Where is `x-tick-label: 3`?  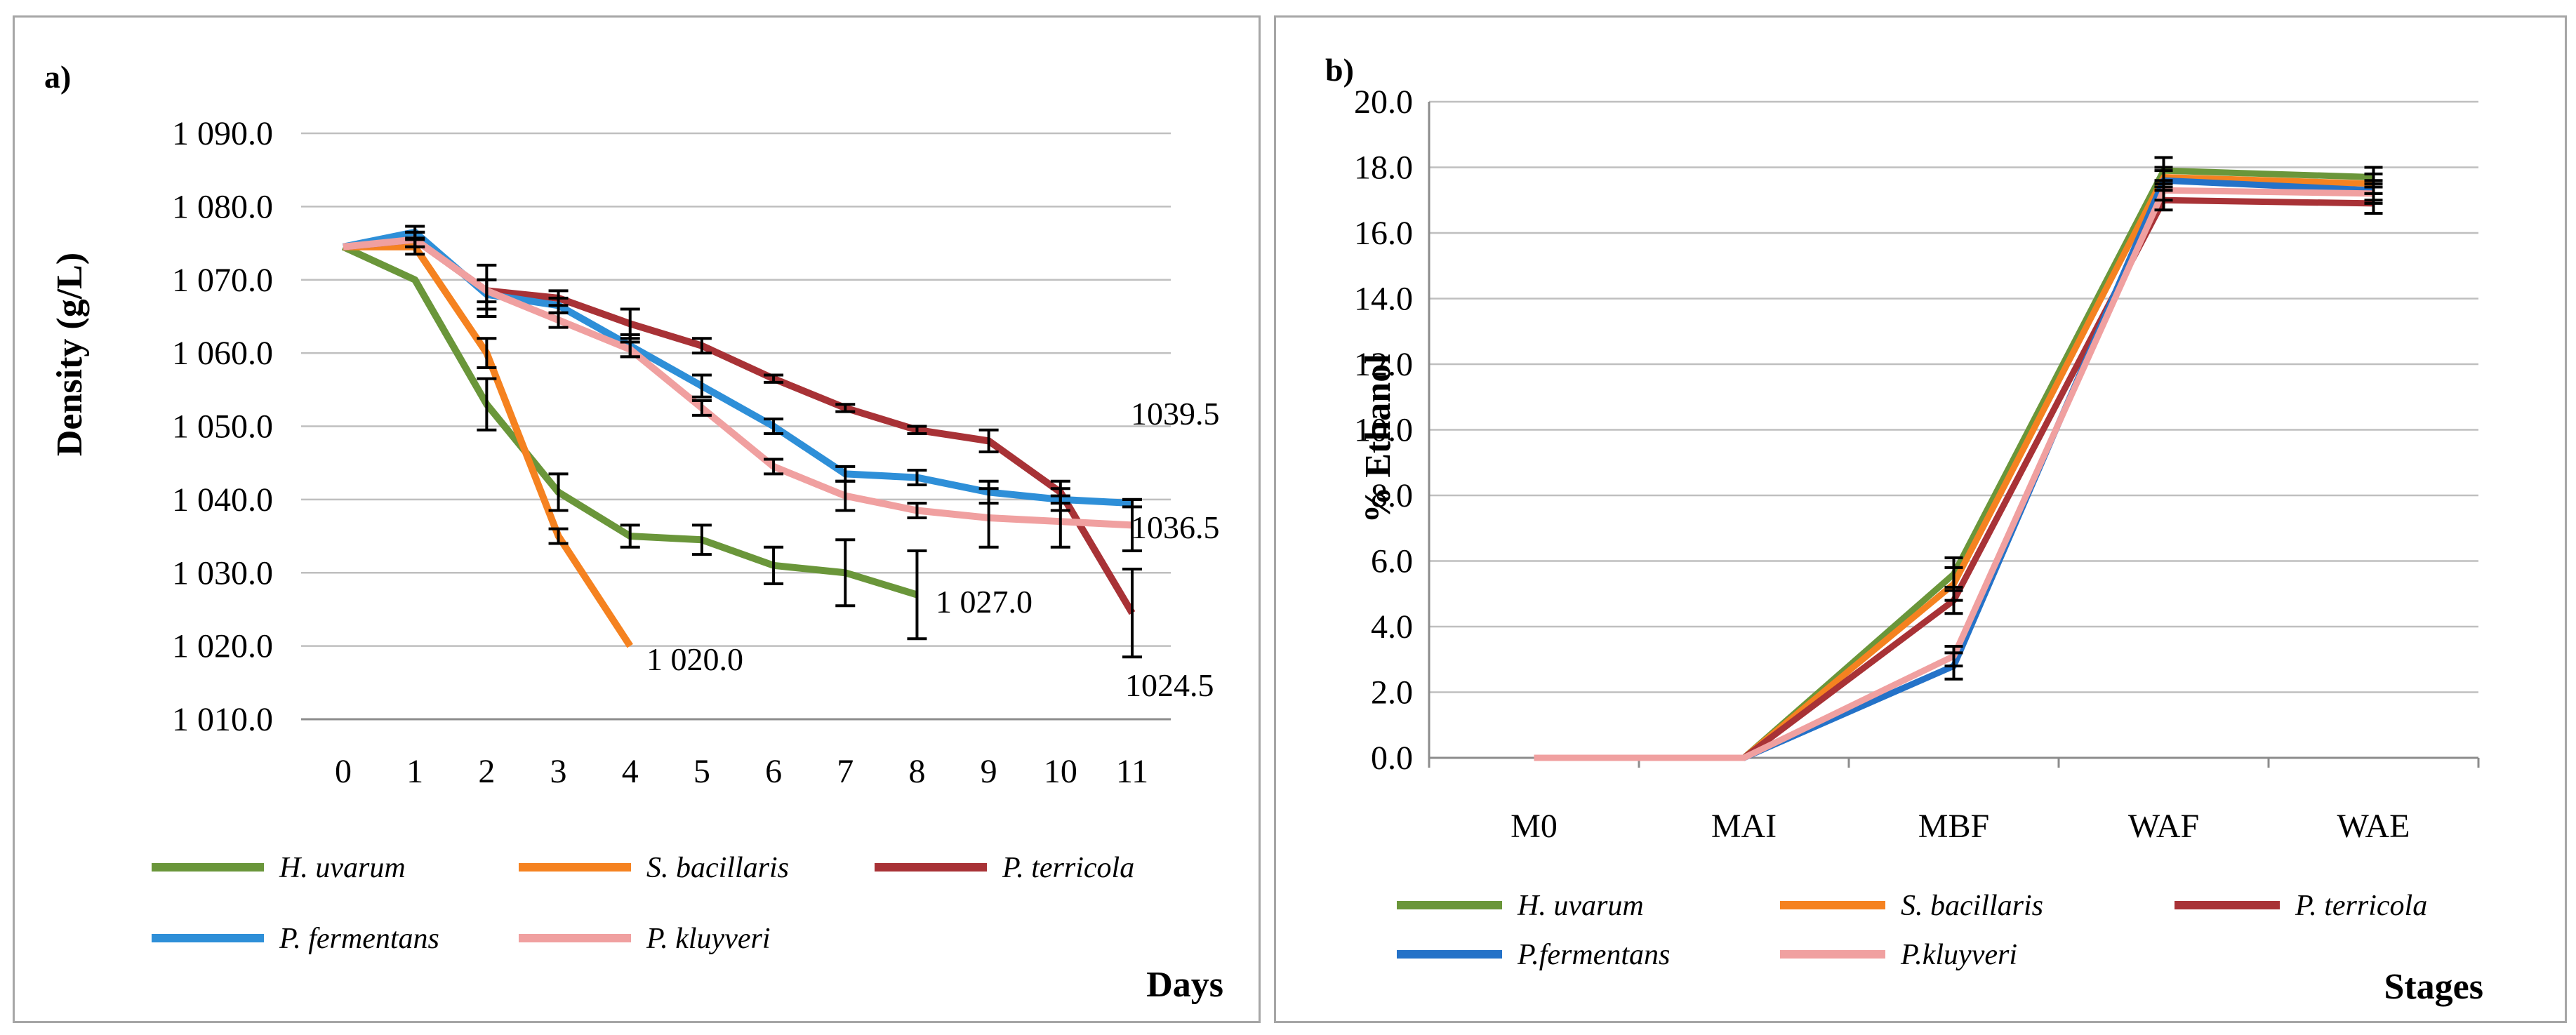 x-tick-label: 3 is located at coordinates (559, 771).